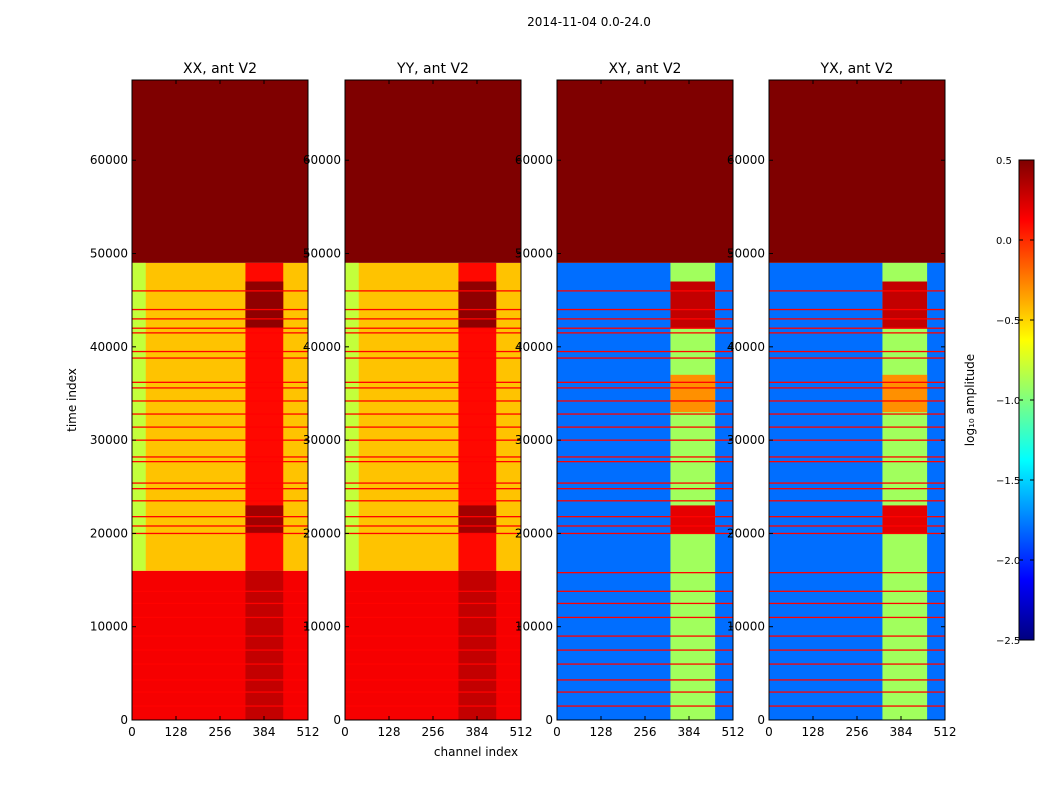 This screenshot has width=1050, height=800. Describe the element at coordinates (601, 732) in the screenshot. I see `x-tick-label: 128` at that location.